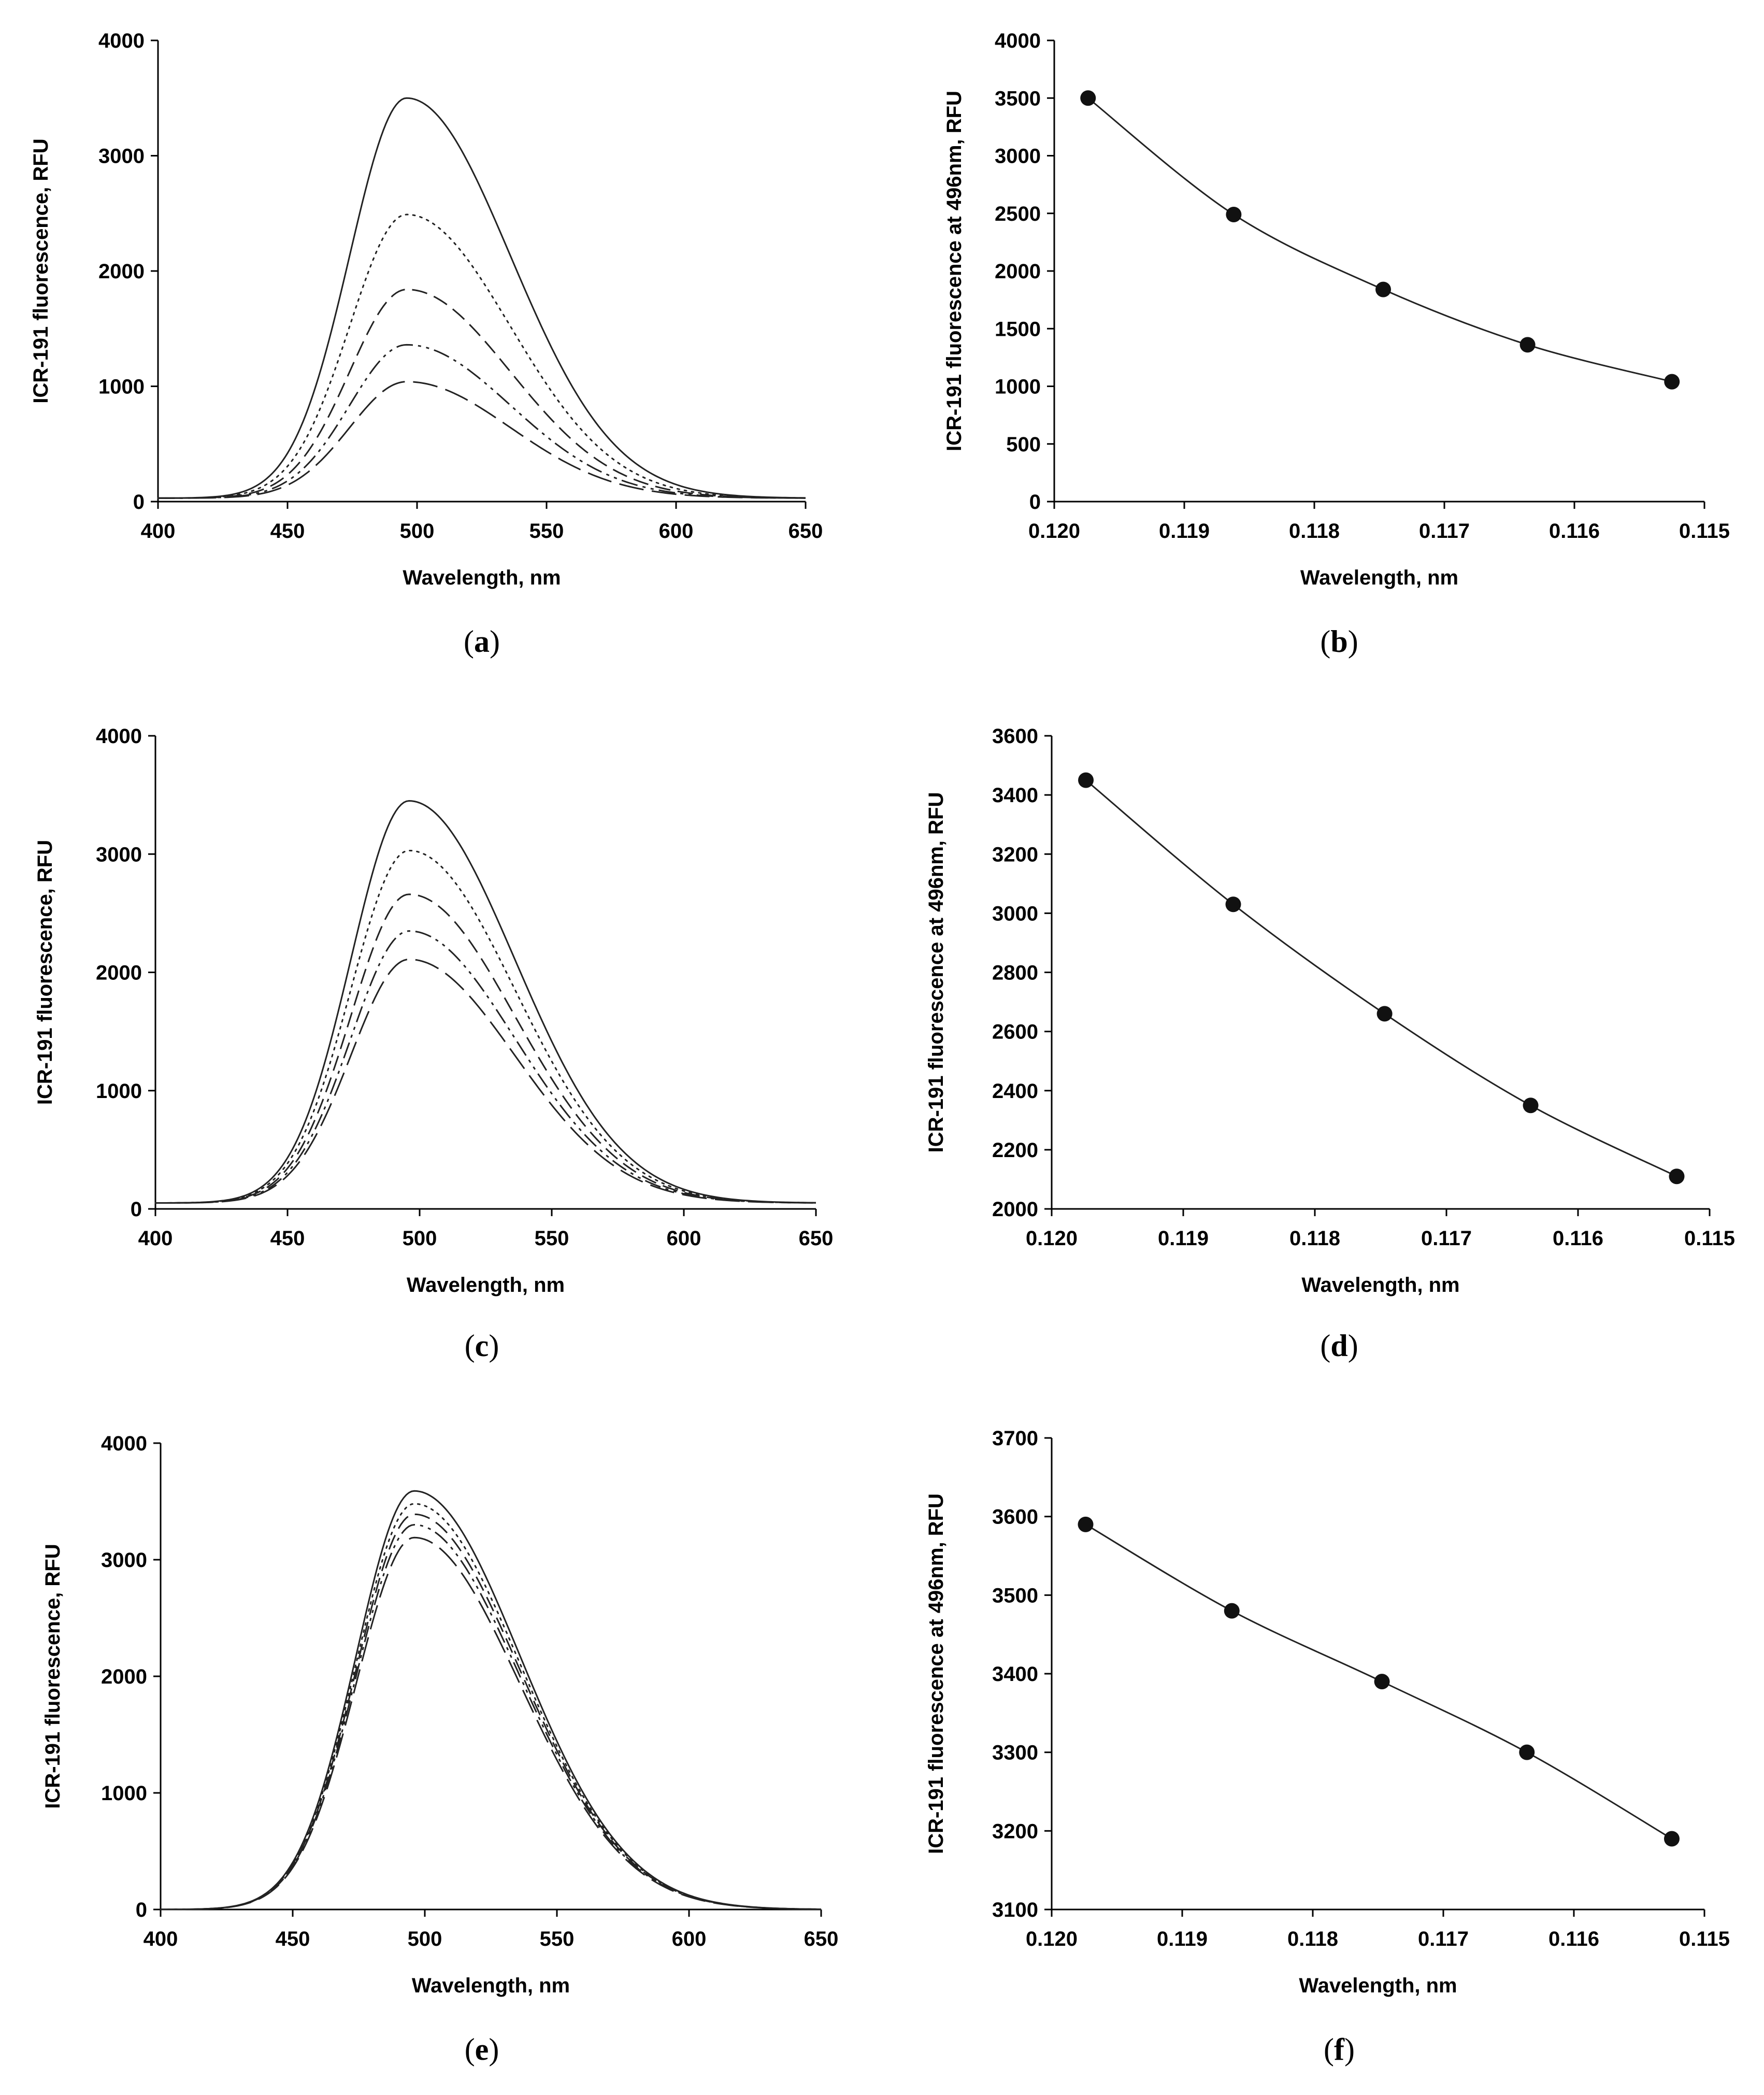  What do you see at coordinates (1015, 1753) in the screenshot?
I see `y-tick-label: 3300` at bounding box center [1015, 1753].